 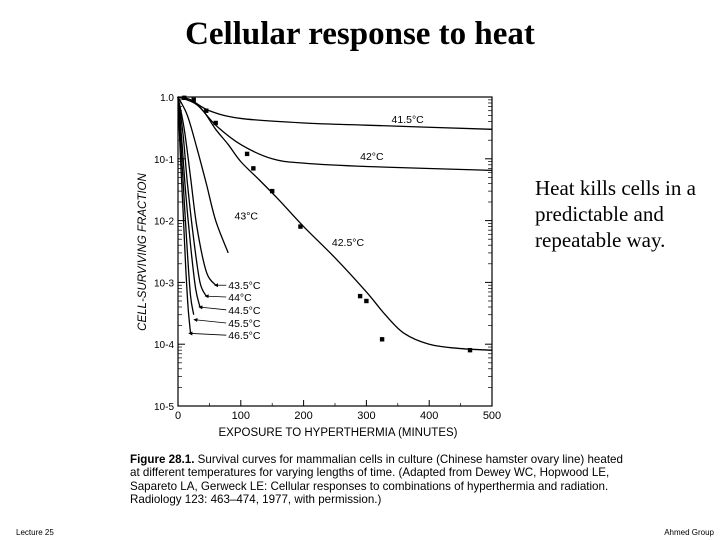 I want to click on y-tick-label: 1.0, so click(x=167, y=98).